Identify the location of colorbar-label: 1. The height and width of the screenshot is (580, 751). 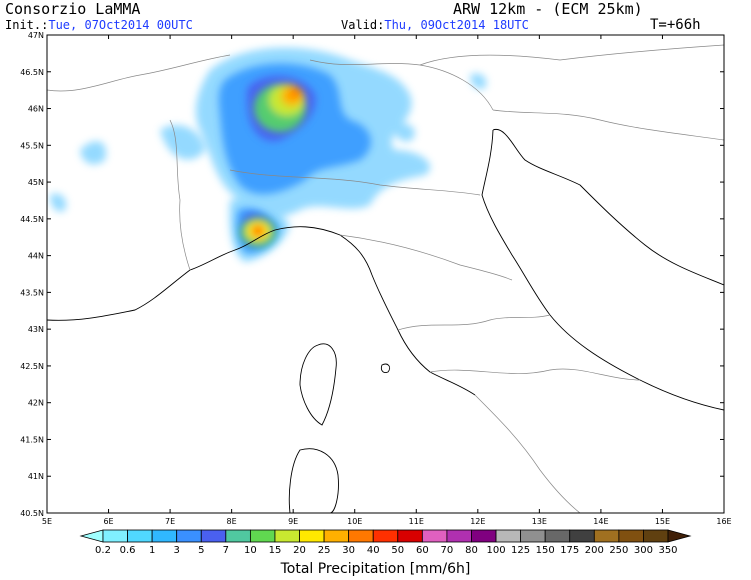
(152, 550).